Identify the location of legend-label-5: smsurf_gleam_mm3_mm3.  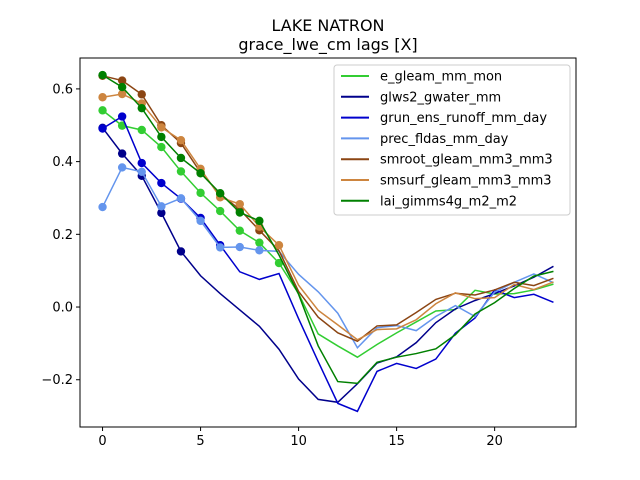
(466, 181).